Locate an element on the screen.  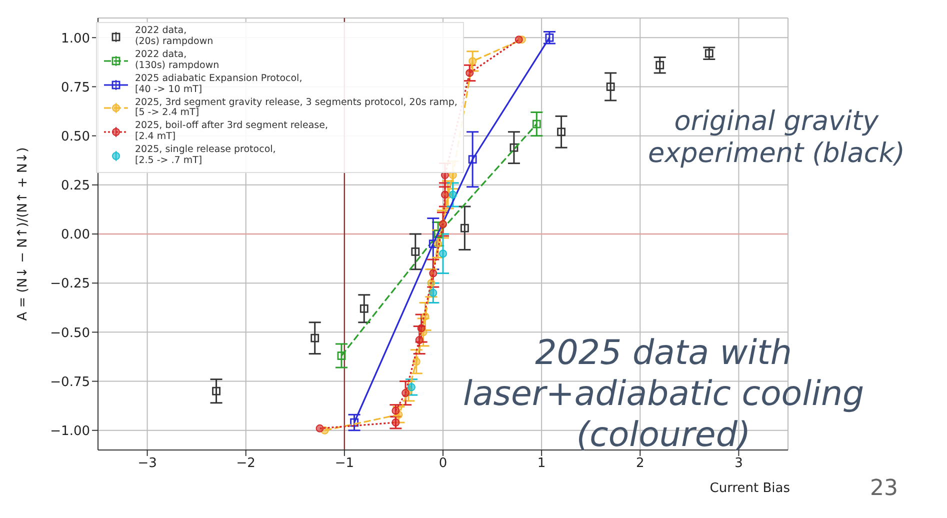
annotation: 2025 data with laser+adiabatic cooling (coloured) is located at coordinates (663, 394).